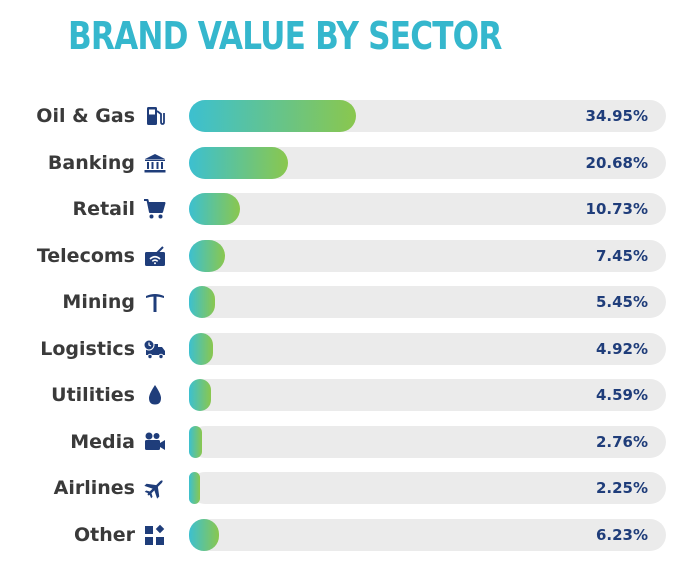  What do you see at coordinates (621, 348) in the screenshot?
I see `value-label: 4.92%` at bounding box center [621, 348].